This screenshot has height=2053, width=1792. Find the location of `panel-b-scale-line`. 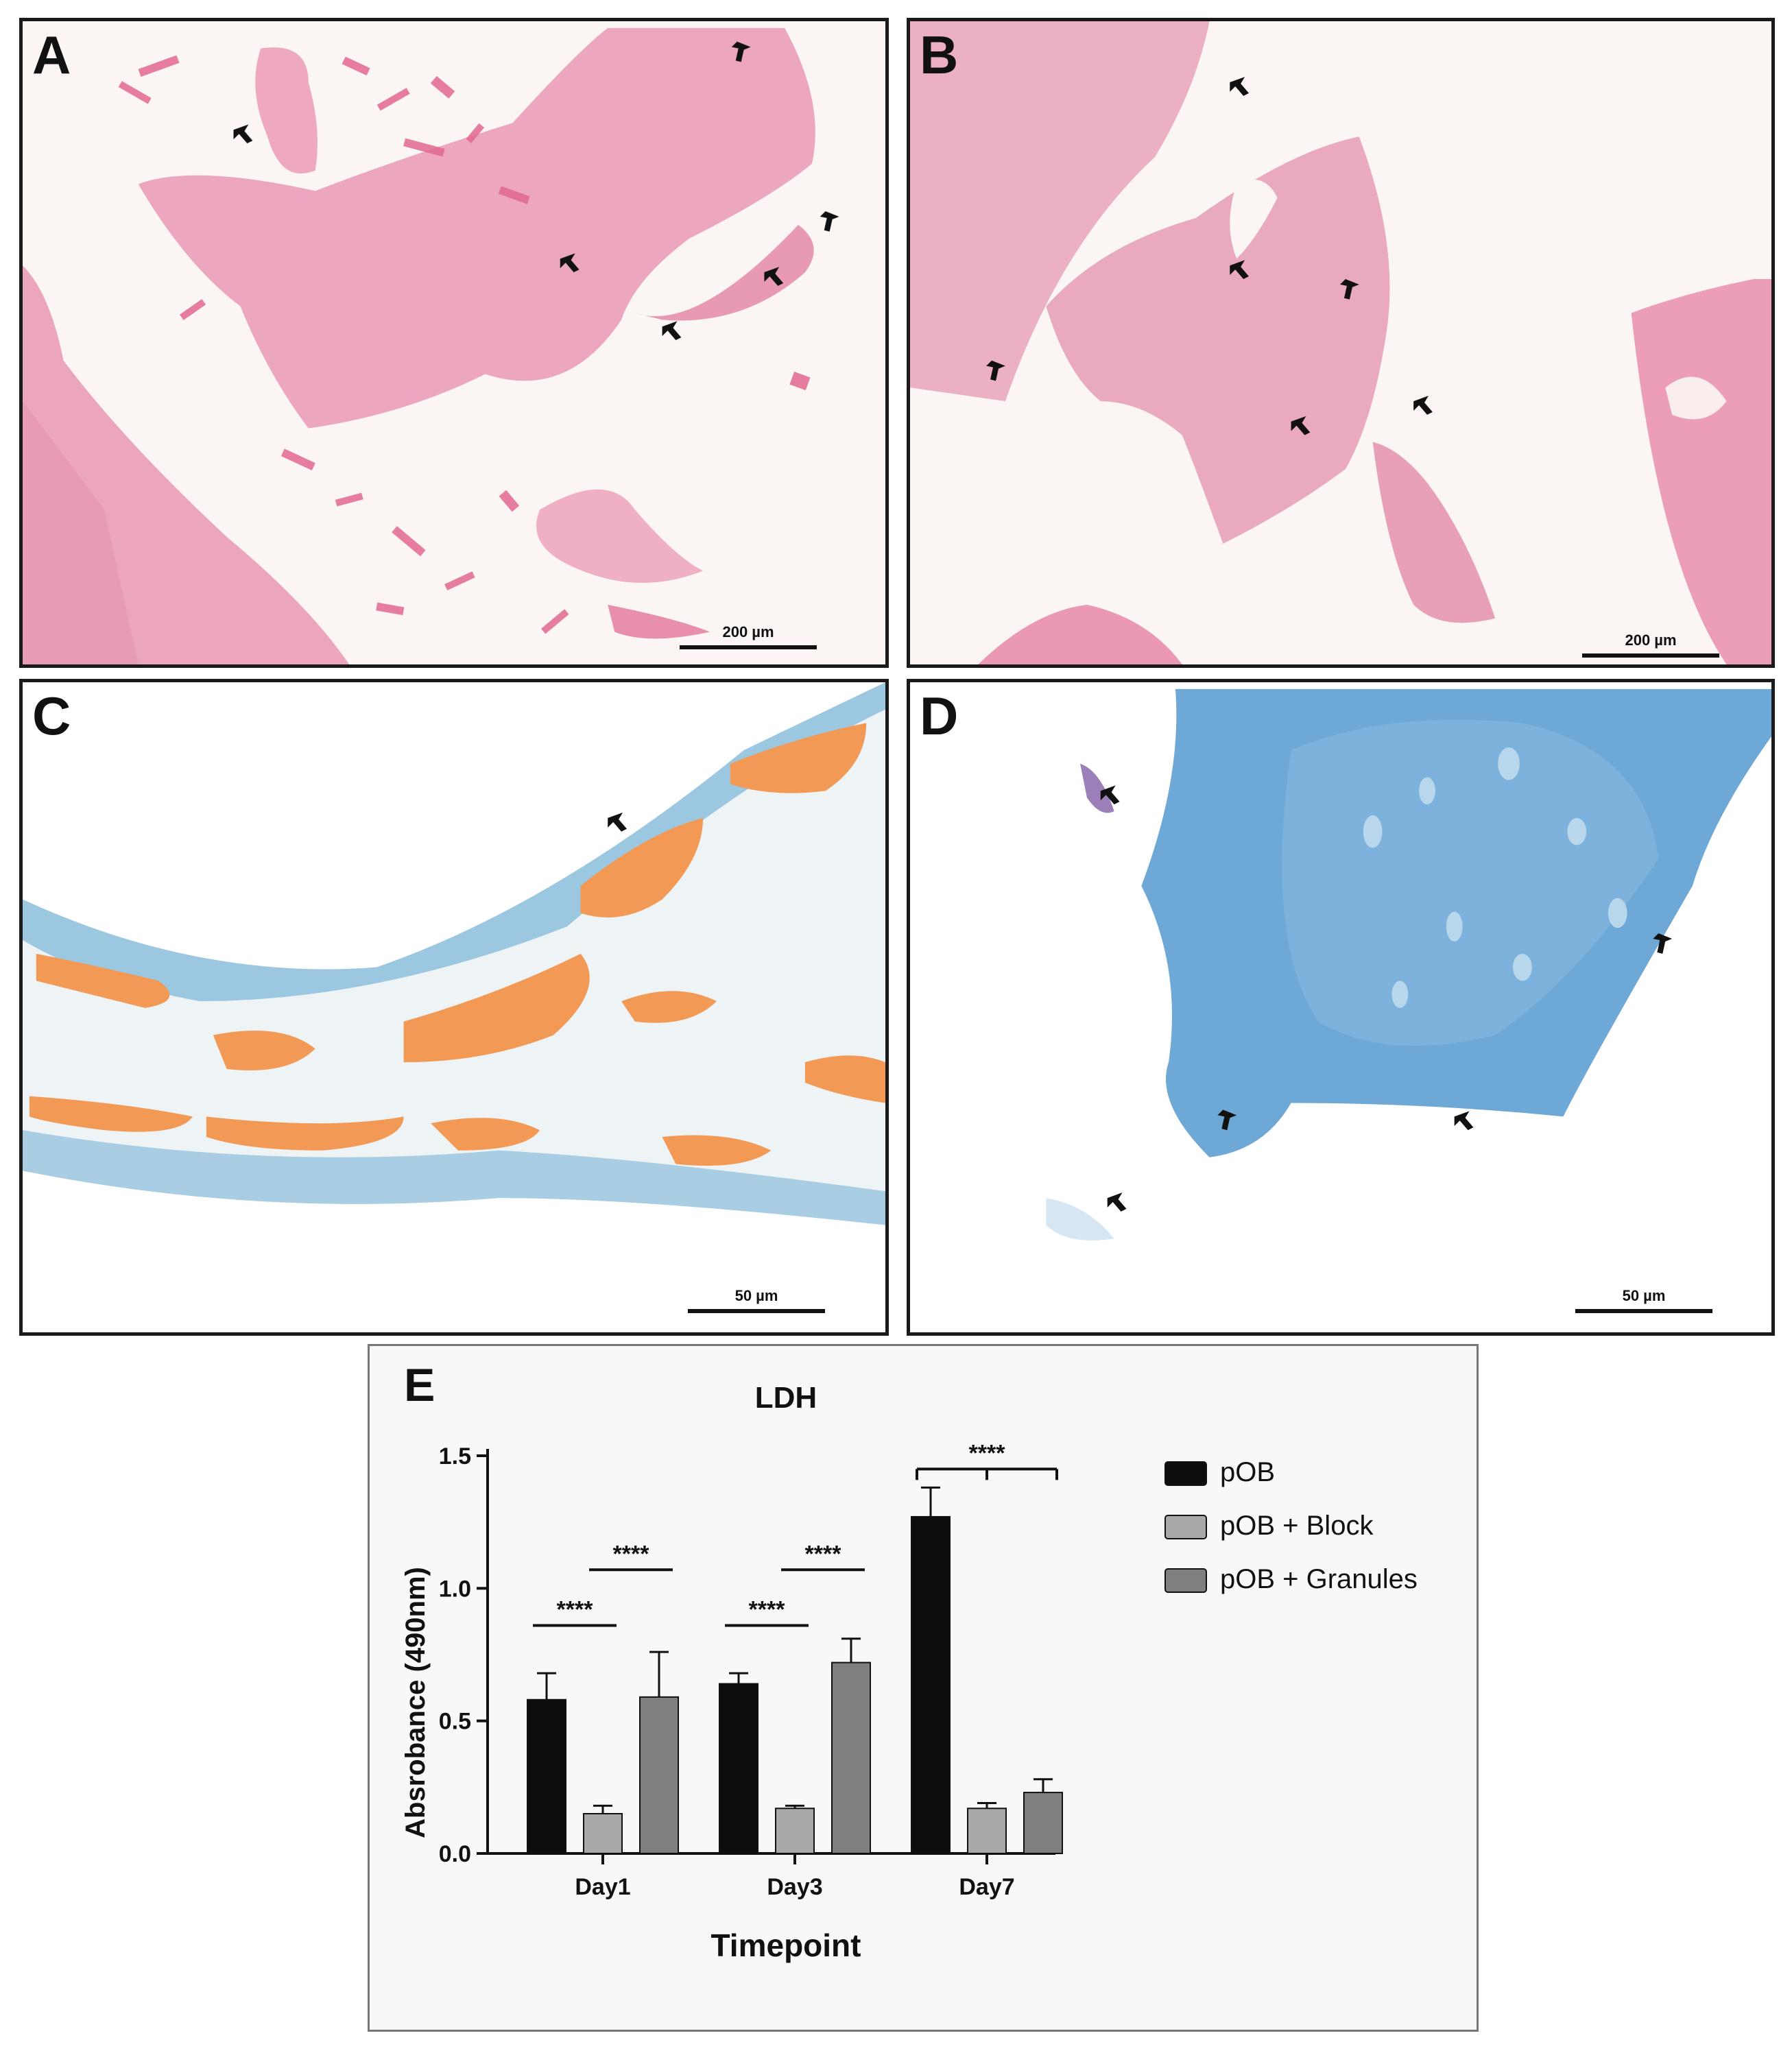

panel-b-scale-line is located at coordinates (1650, 656).